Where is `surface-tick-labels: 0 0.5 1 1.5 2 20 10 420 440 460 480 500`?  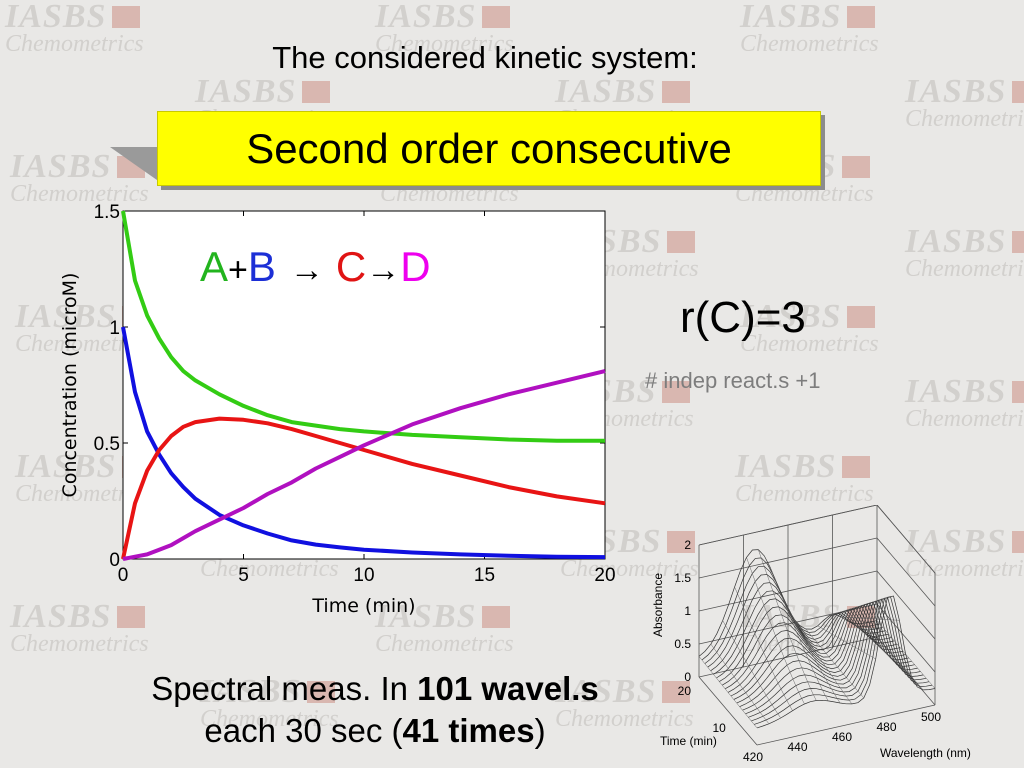 surface-tick-labels: 0 0.5 1 1.5 2 20 10 420 440 460 480 500 is located at coordinates (807, 651).